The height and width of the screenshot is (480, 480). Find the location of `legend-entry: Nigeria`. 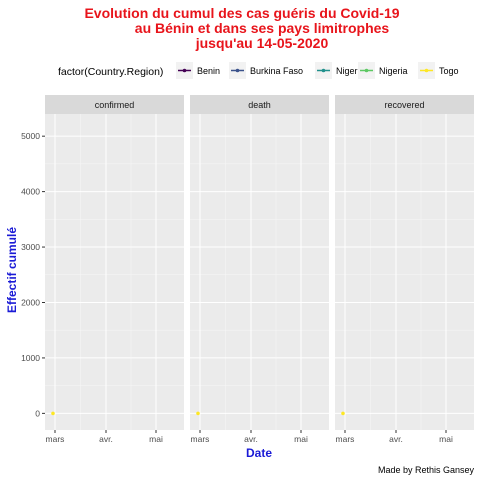

legend-entry: Nigeria is located at coordinates (383, 70).